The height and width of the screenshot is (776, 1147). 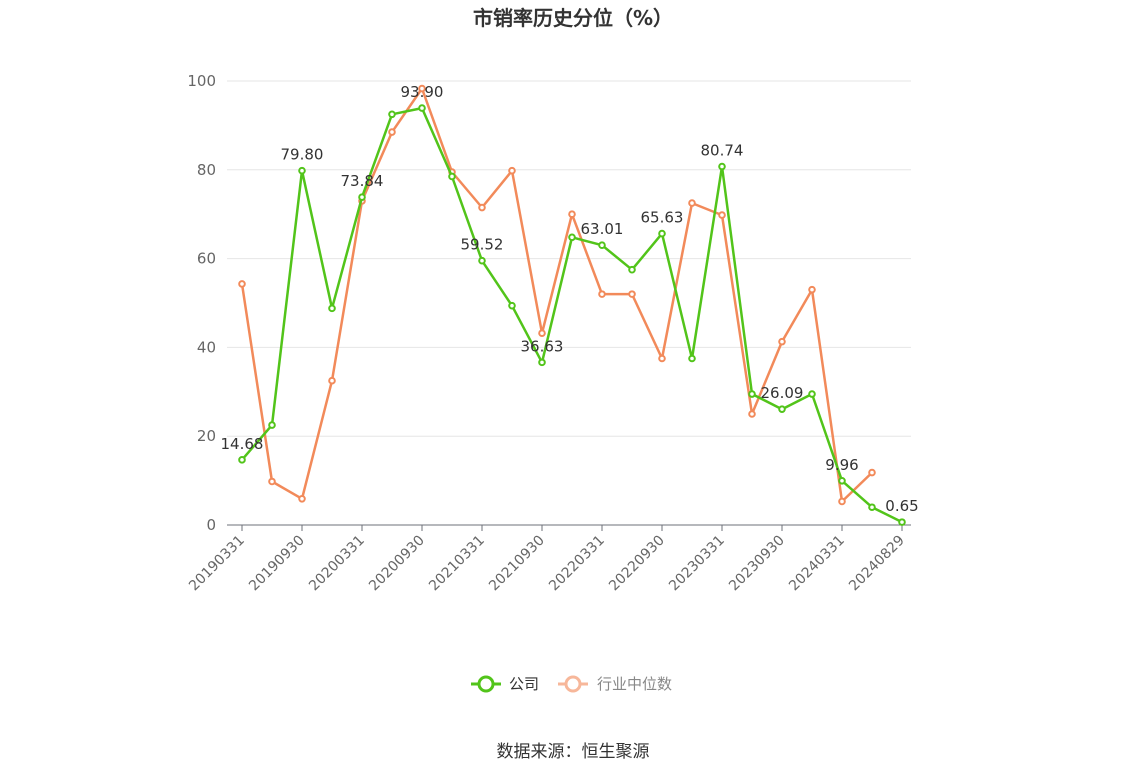 I want to click on data-label: 93.90, so click(x=422, y=92).